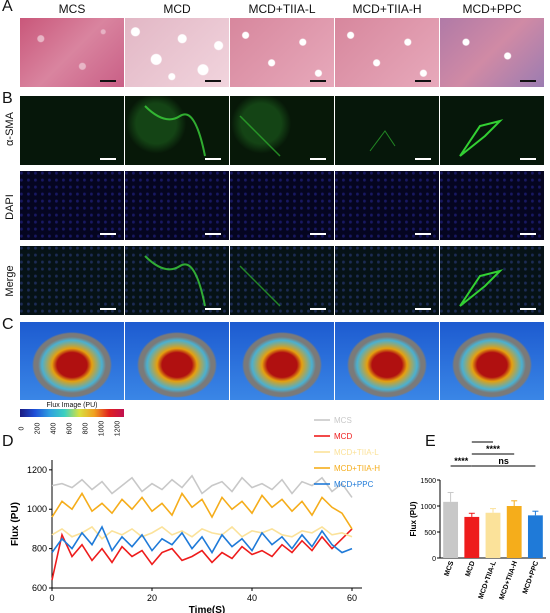 The image size is (550, 613). Describe the element at coordinates (7, 98) in the screenshot. I see `panel-label-b: B` at that location.